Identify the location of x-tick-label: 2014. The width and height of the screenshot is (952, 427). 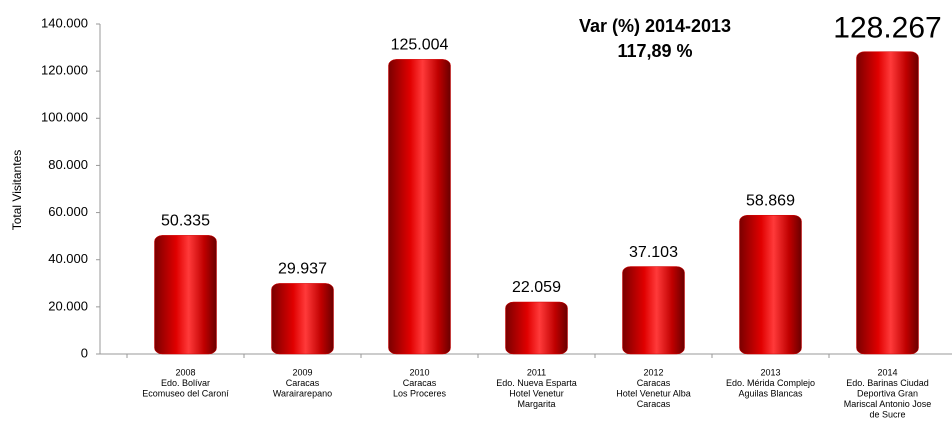
(887, 372).